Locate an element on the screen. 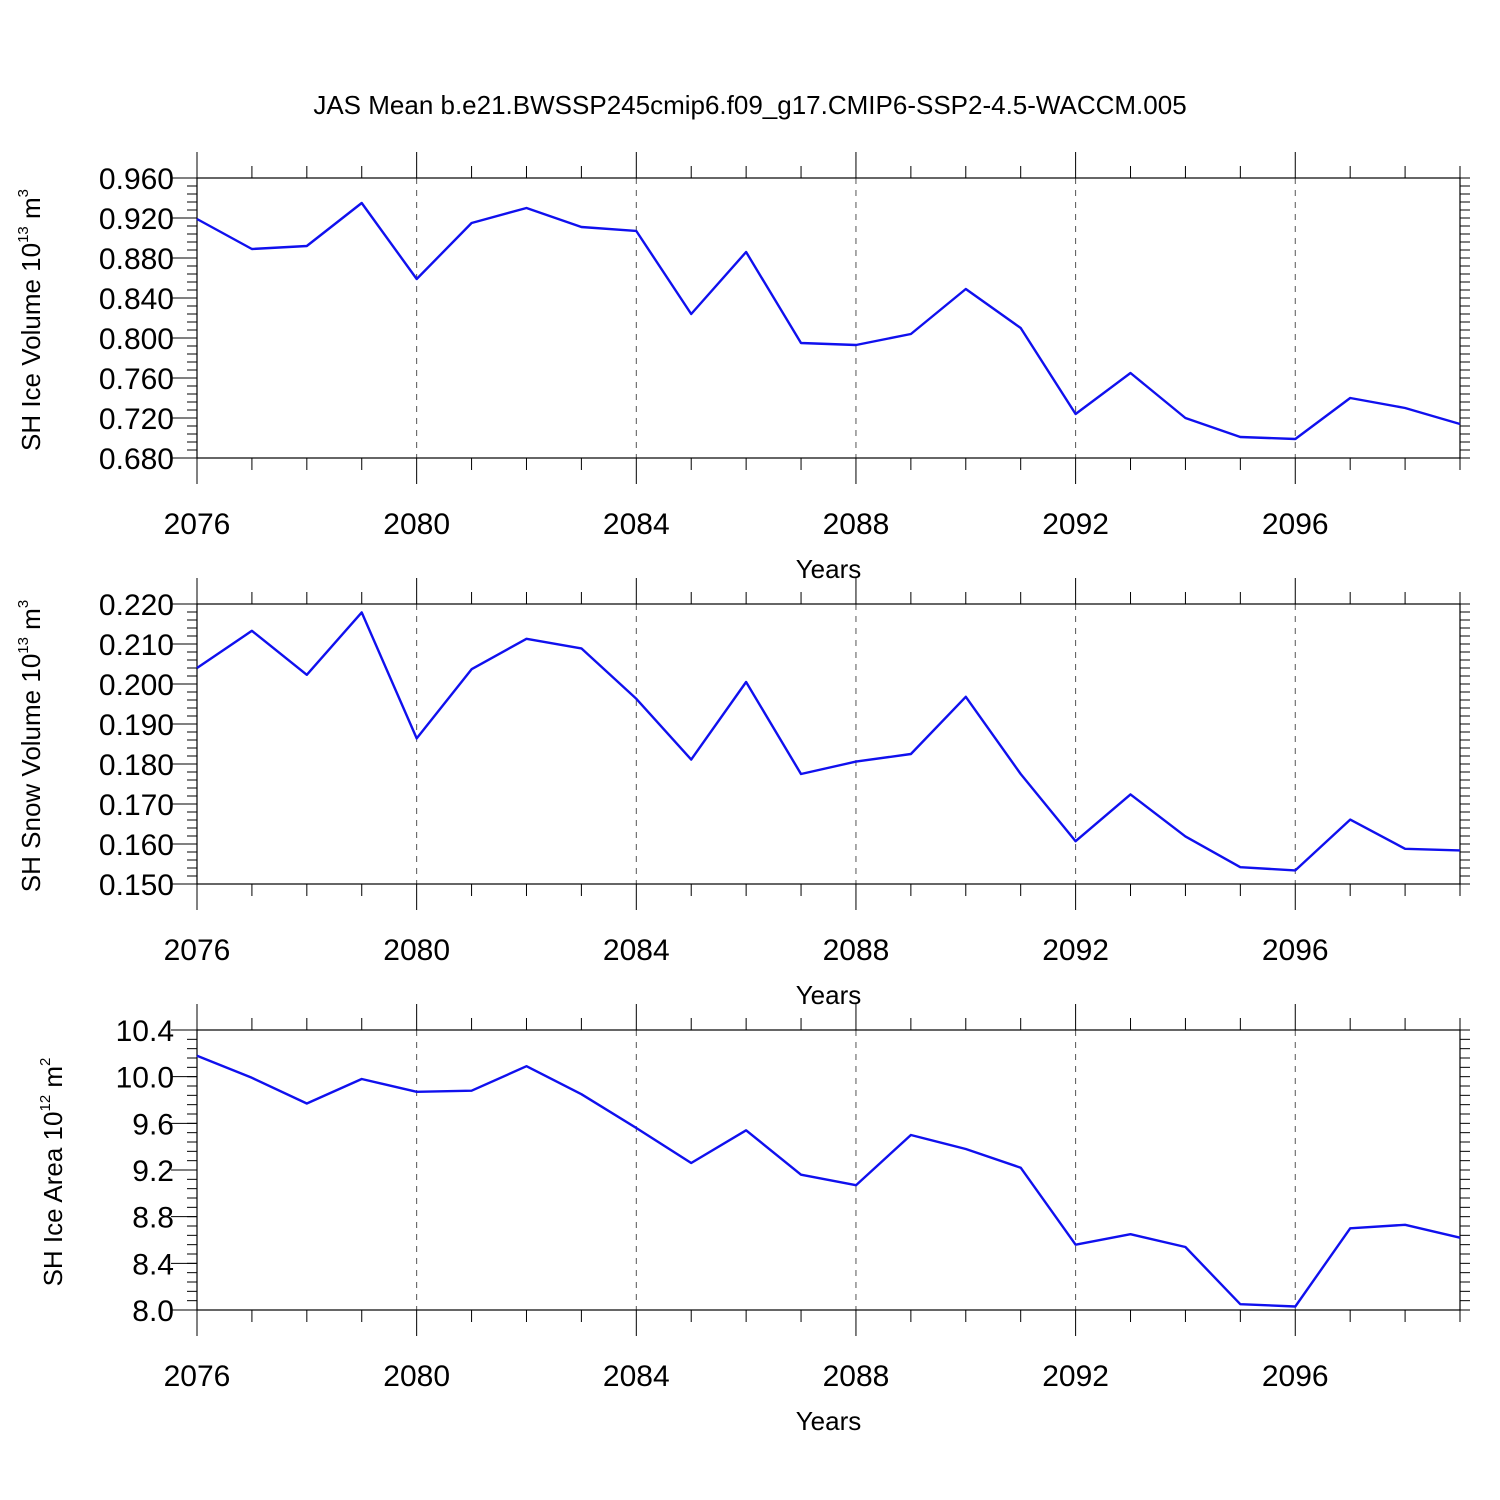 The image size is (1500, 1500). y-tick-label: 0.720 is located at coordinates (136, 419).